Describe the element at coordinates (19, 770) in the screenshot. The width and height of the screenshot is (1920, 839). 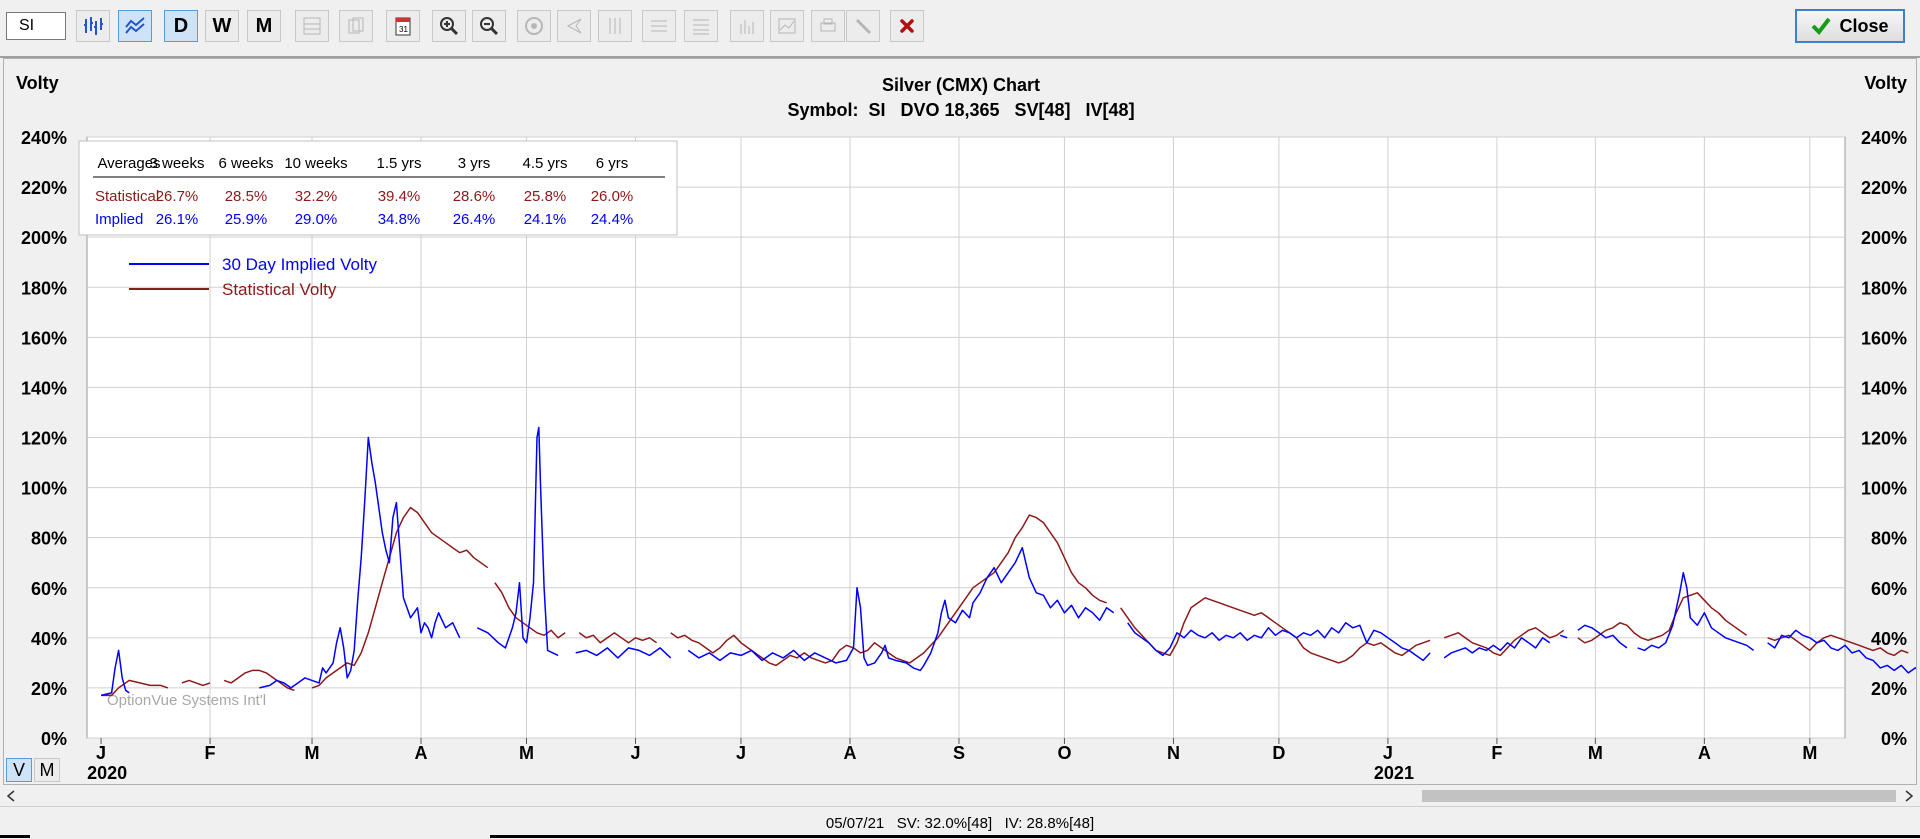
I see `v-toggle-button: V` at that location.